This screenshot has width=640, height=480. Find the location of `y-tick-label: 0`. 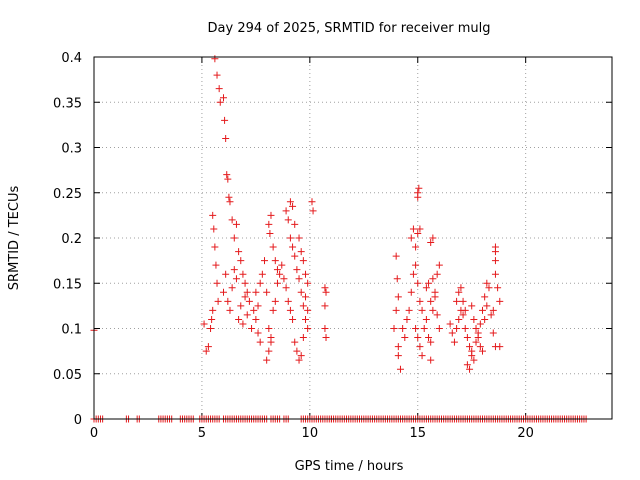

y-tick-label: 0 is located at coordinates (78, 420).